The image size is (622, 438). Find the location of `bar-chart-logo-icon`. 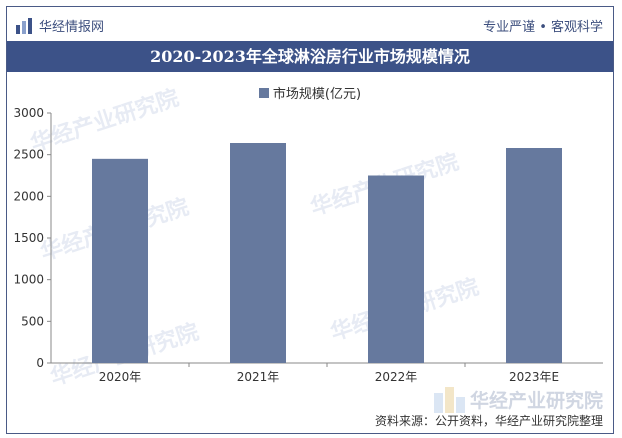

bar-chart-logo-icon is located at coordinates (24, 25).